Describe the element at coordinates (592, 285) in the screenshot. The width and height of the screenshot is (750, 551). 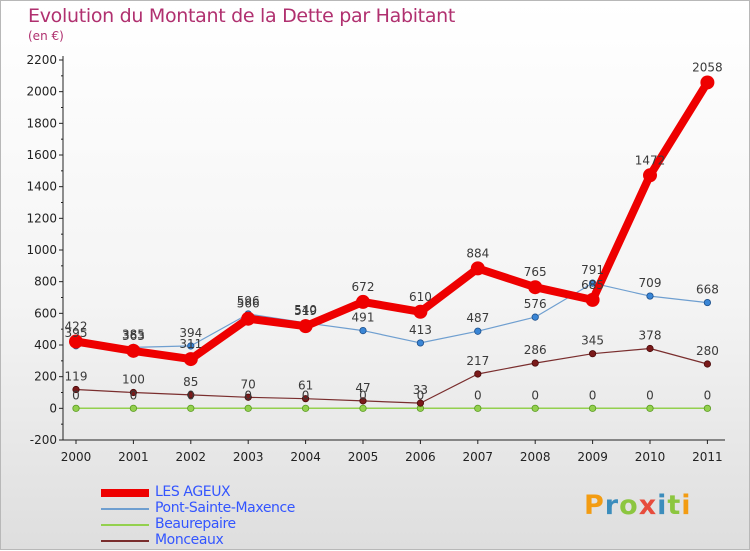
I see `data-label-les-ageux: 685` at that location.